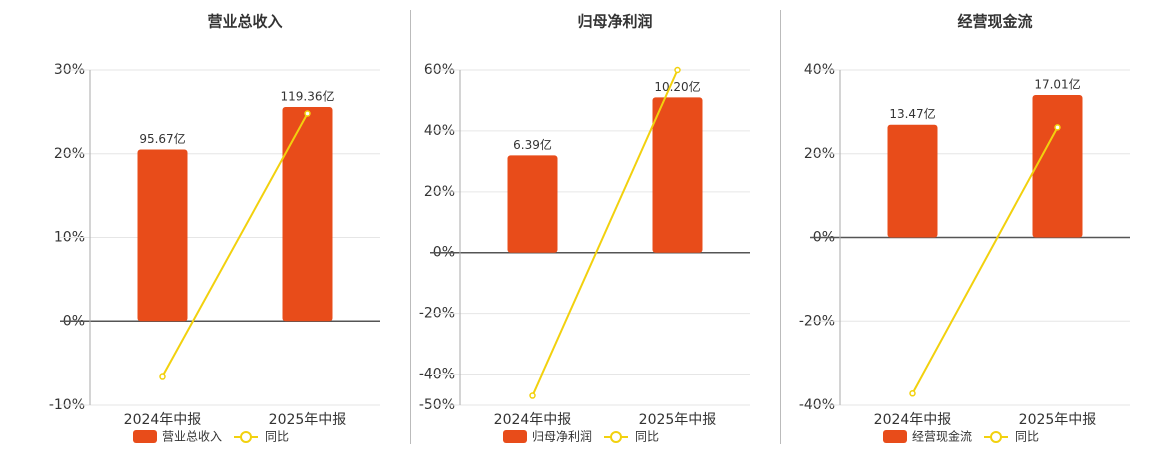  Describe the element at coordinates (912, 113) in the screenshot. I see `data-label: 13.47亿` at that location.